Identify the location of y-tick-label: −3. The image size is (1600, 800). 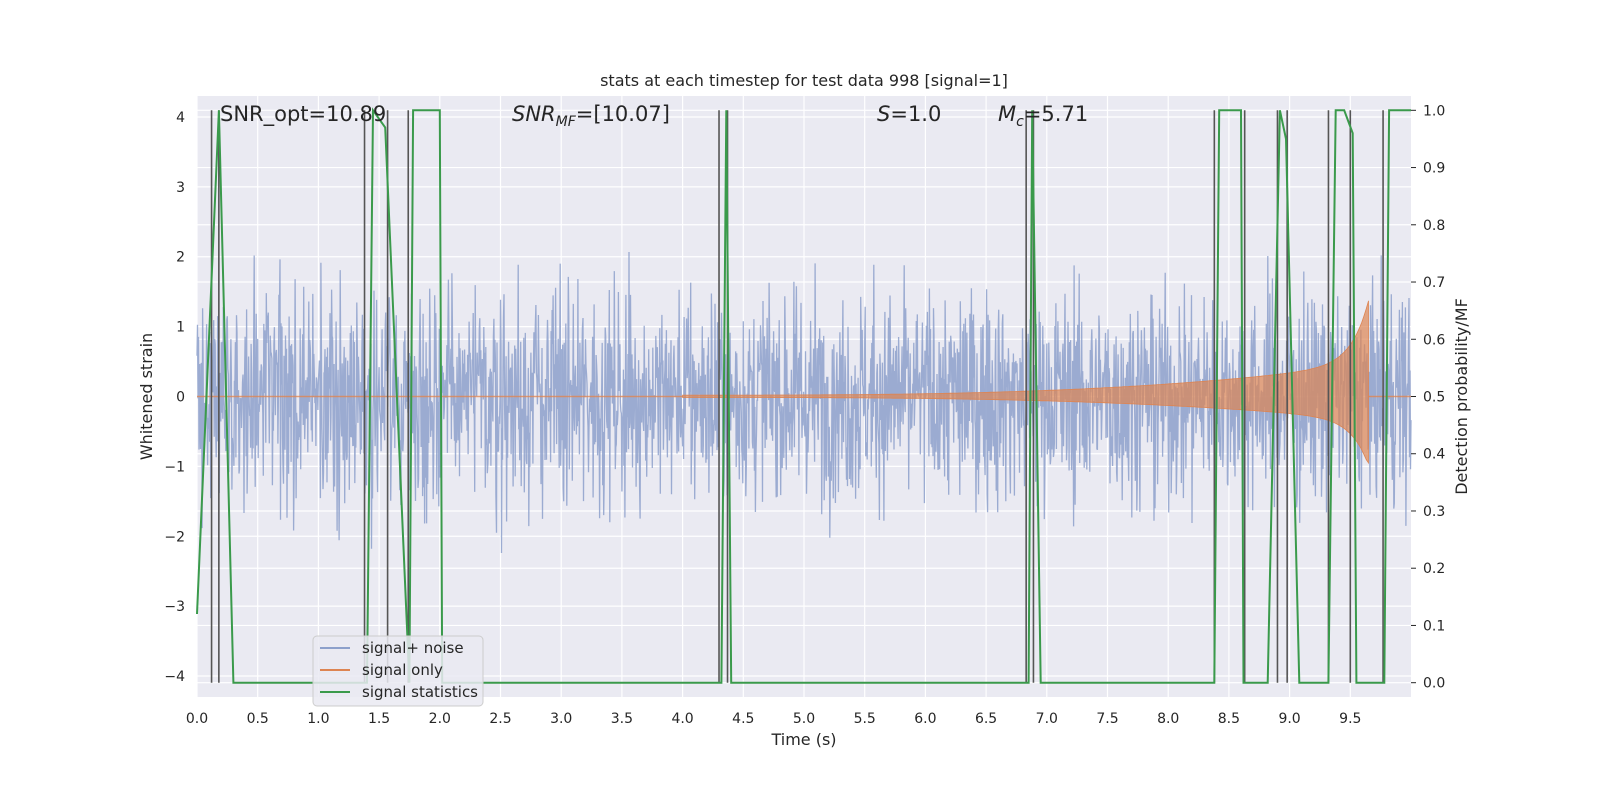
(174, 607).